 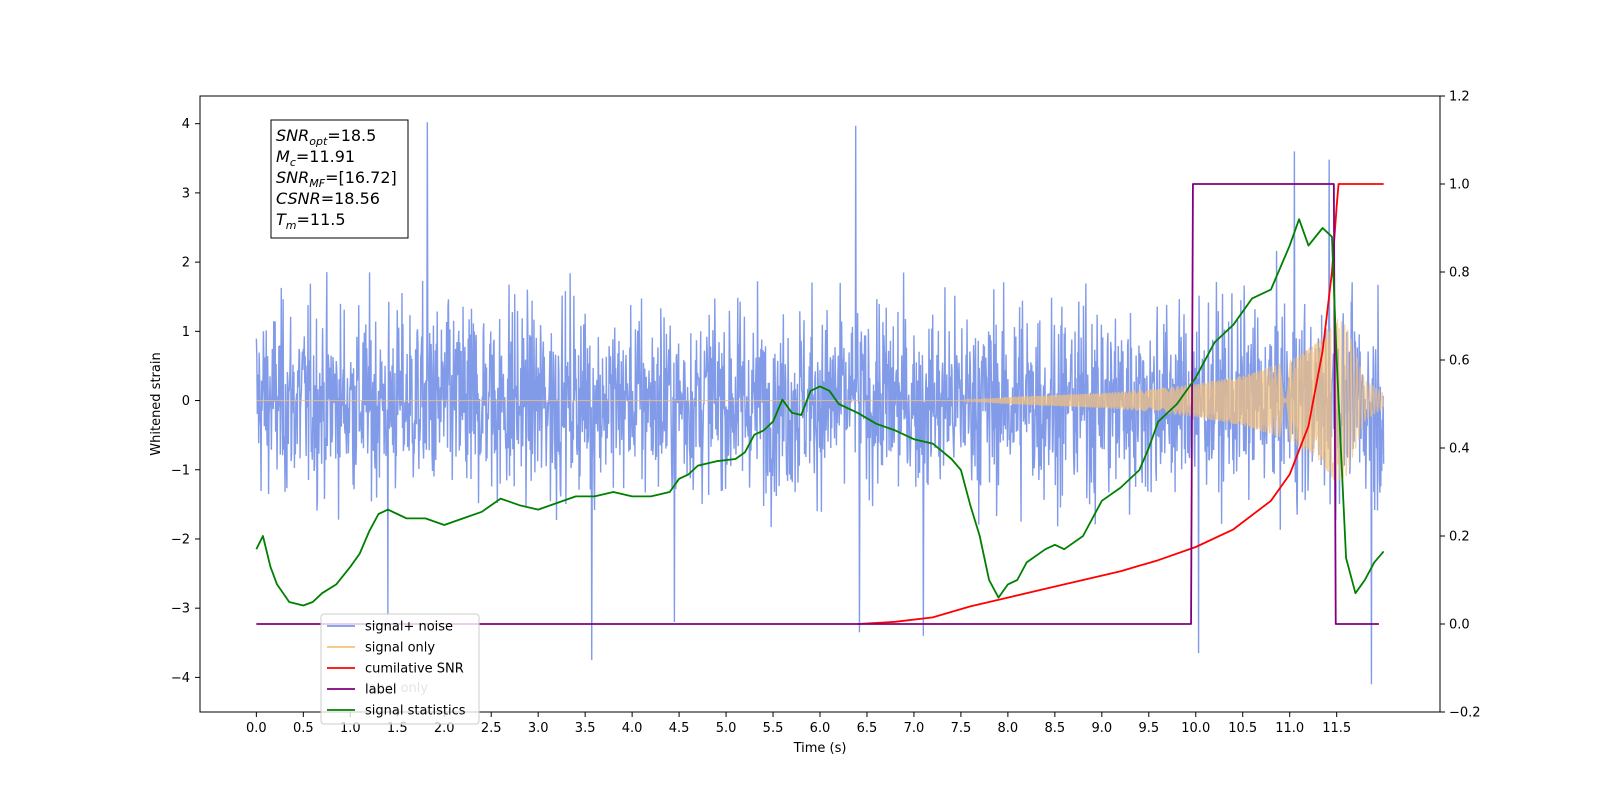 I want to click on x-tick-label: 2.0, so click(x=444, y=728).